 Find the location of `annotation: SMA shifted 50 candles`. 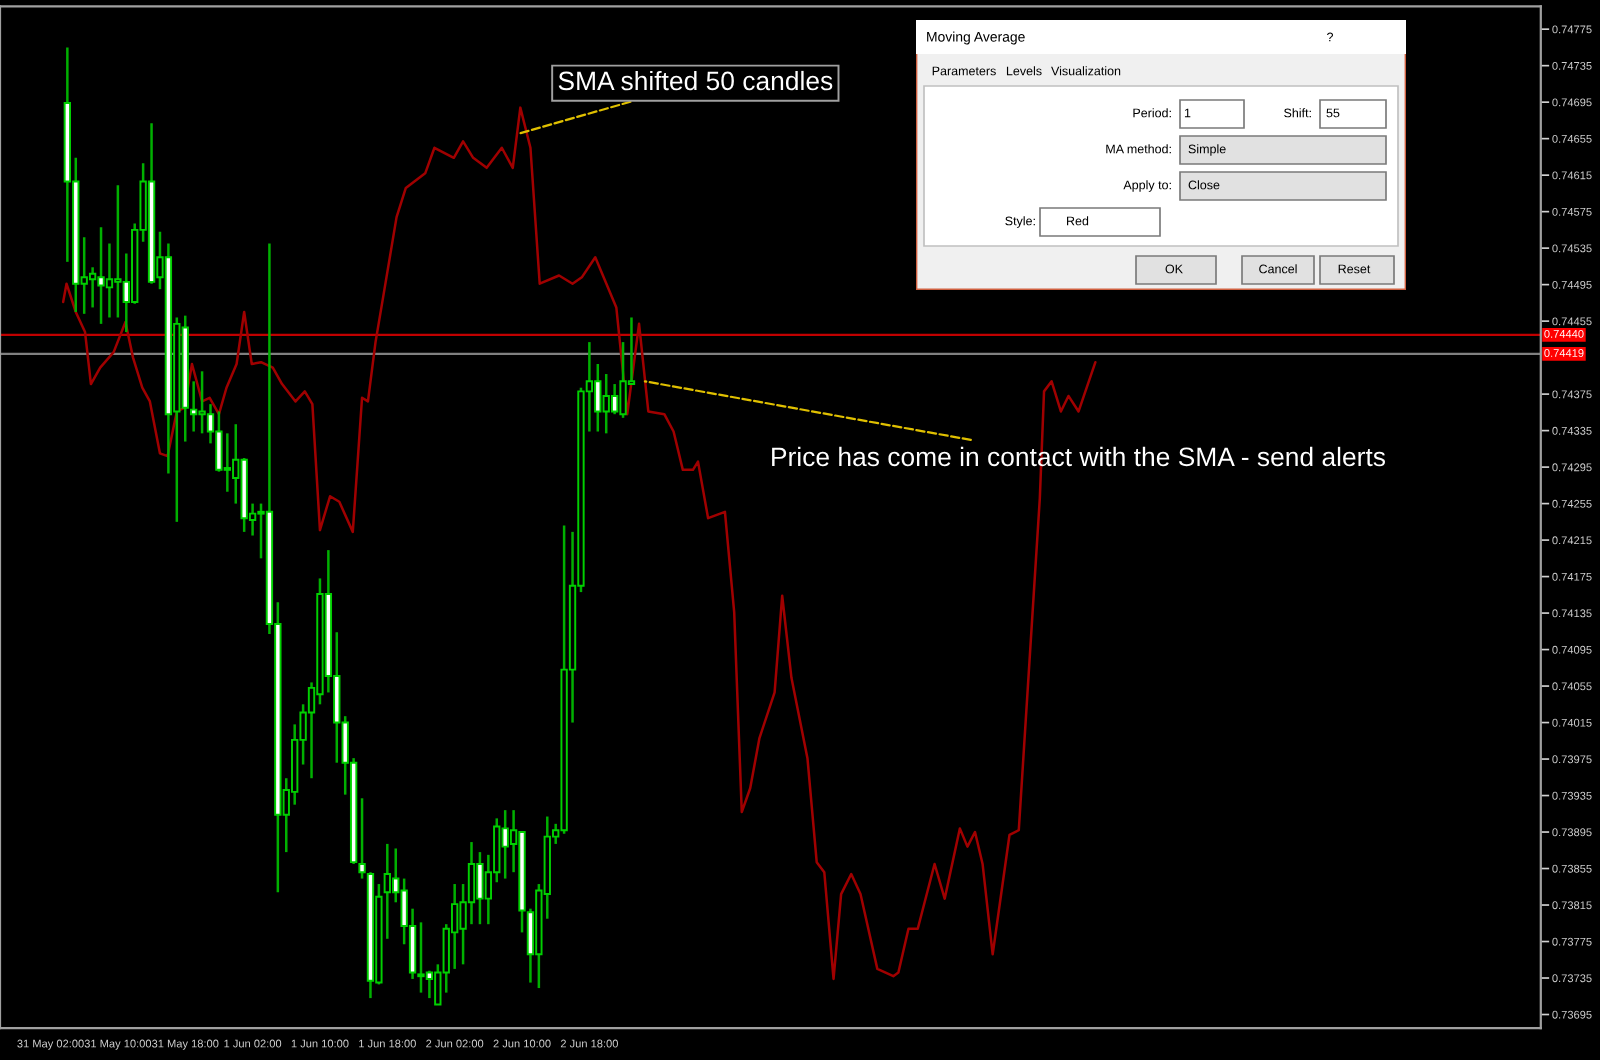

annotation: SMA shifted 50 candles is located at coordinates (695, 80).